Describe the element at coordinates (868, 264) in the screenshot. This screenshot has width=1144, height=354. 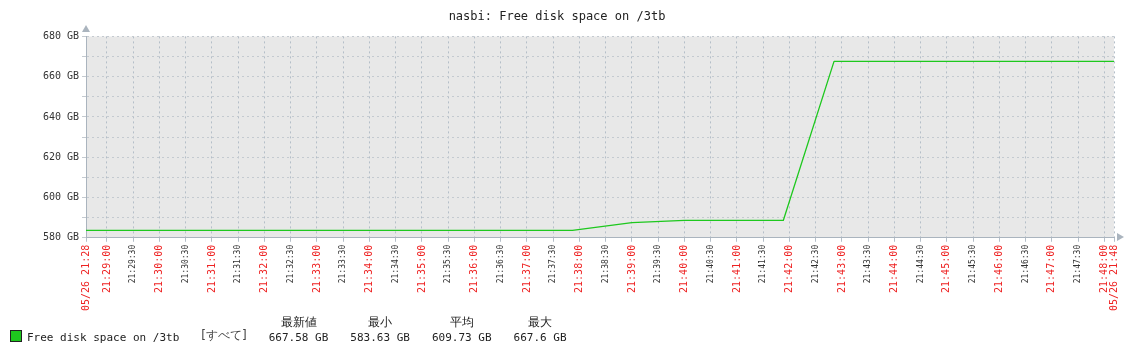
I see `x-tick-label: 21:43:30` at that location.